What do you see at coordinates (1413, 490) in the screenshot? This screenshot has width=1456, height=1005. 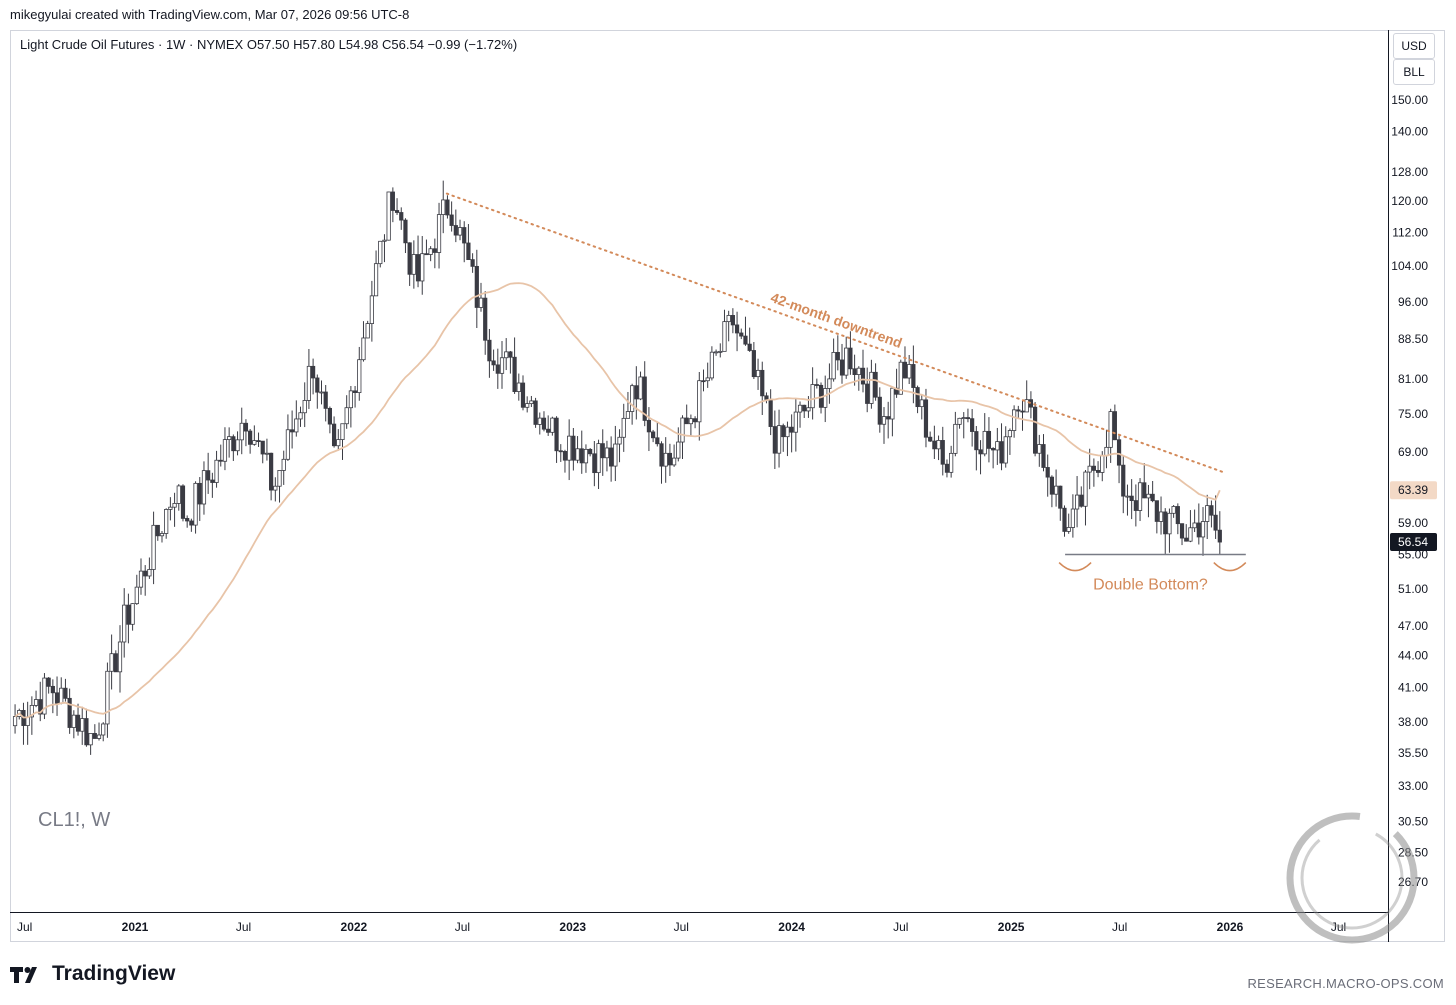 I see `ma-price-tag` at bounding box center [1413, 490].